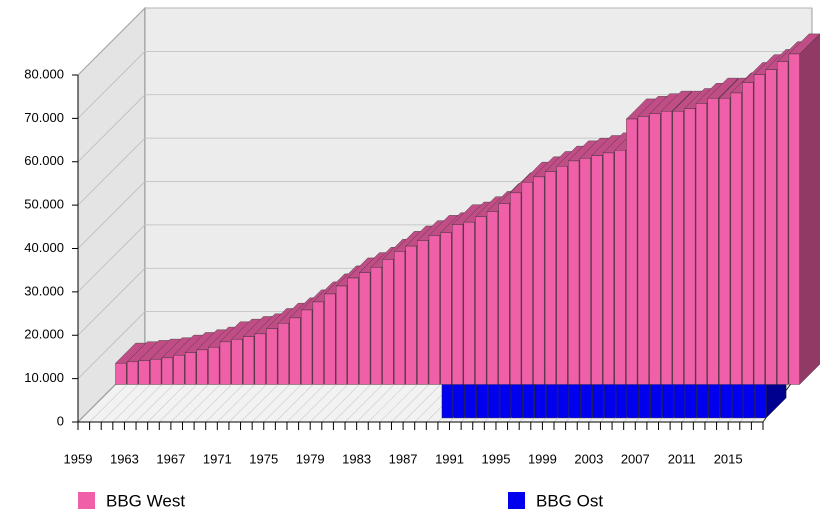 Image resolution: width=823 pixels, height=516 pixels. I want to click on x-tick-label: 1967, so click(170, 458).